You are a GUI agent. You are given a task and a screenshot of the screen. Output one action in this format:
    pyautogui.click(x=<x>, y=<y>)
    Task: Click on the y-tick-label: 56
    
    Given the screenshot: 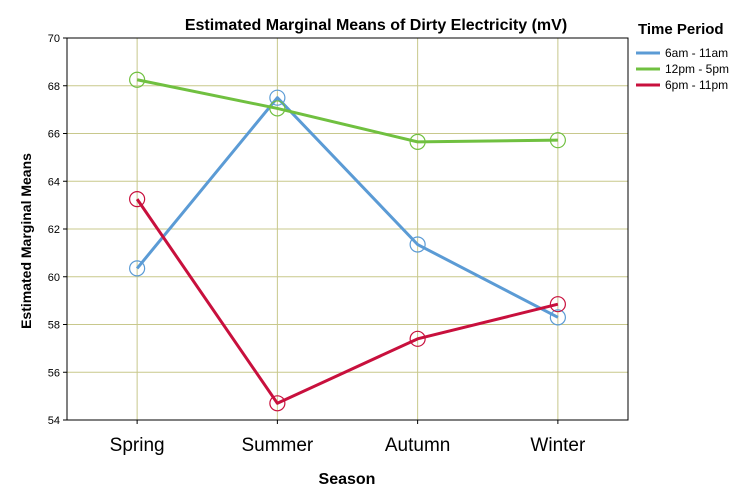 What is the action you would take?
    pyautogui.click(x=54, y=373)
    